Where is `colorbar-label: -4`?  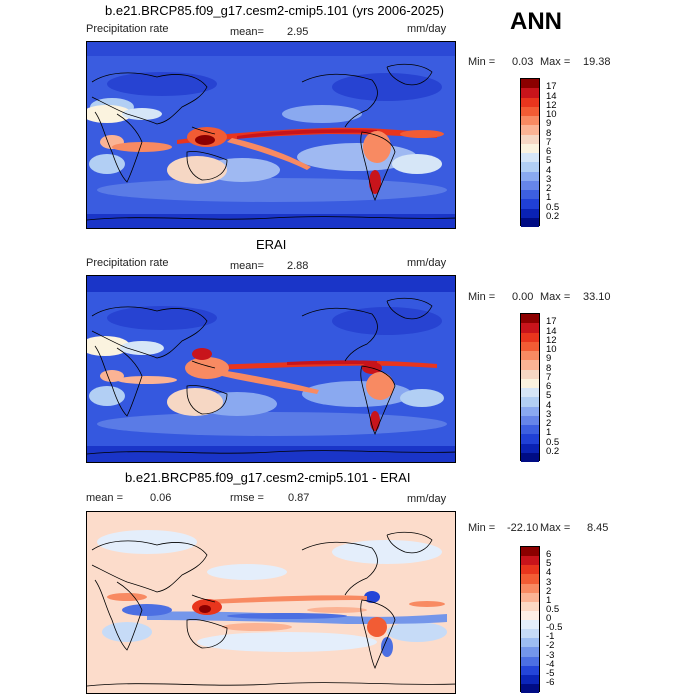 colorbar-label: -4 is located at coordinates (550, 664).